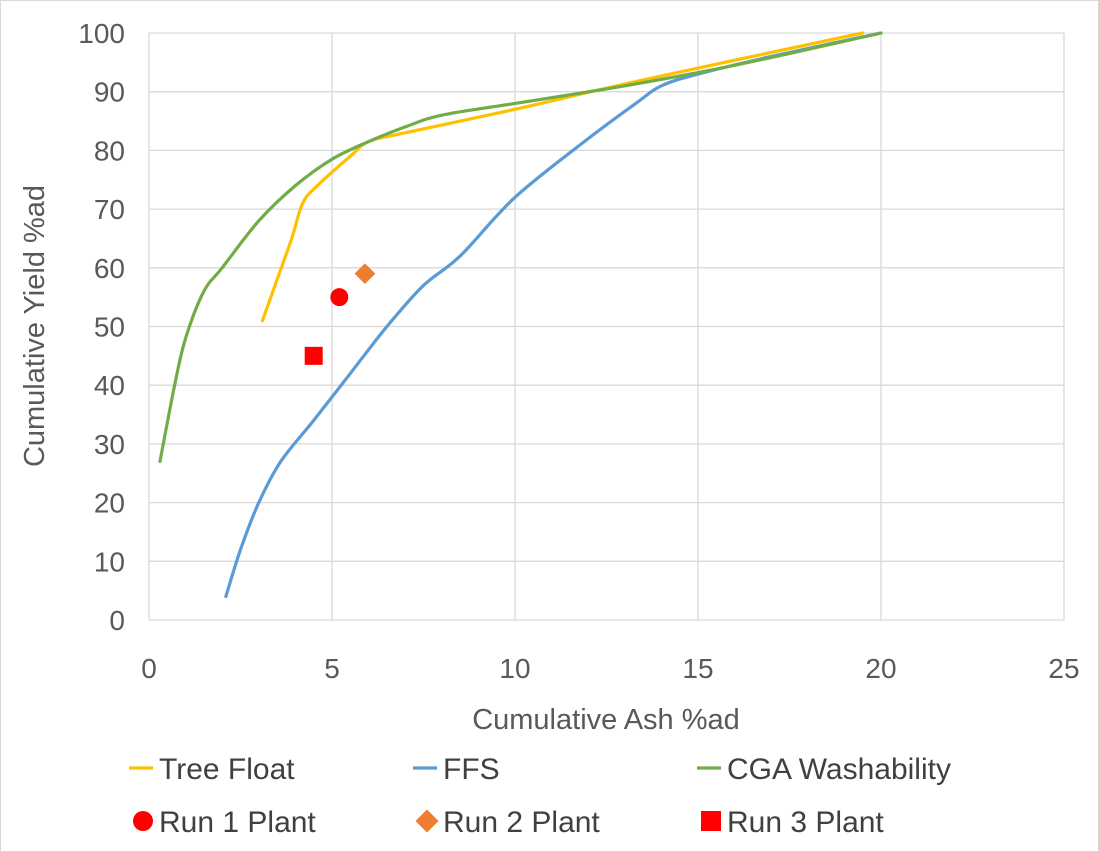 The height and width of the screenshot is (852, 1099). I want to click on legend-item-ffs: FFS, so click(456, 769).